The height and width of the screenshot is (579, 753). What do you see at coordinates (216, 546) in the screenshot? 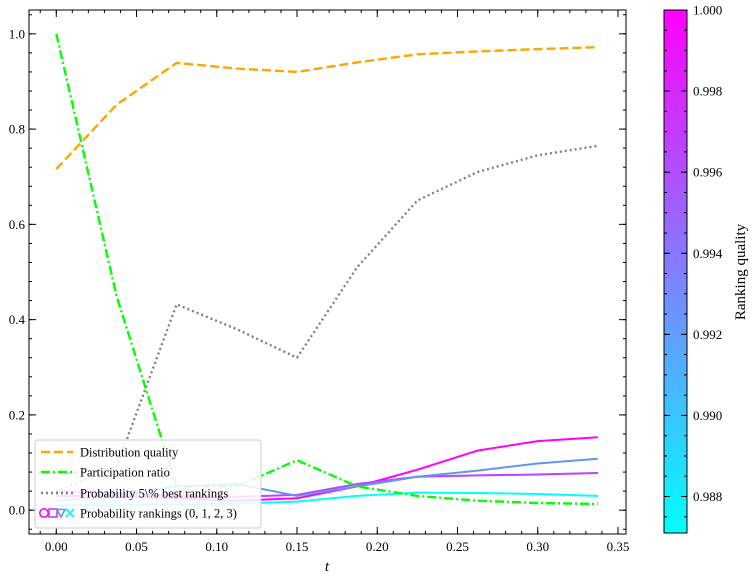
I see `x-tick-label: 0.10` at bounding box center [216, 546].